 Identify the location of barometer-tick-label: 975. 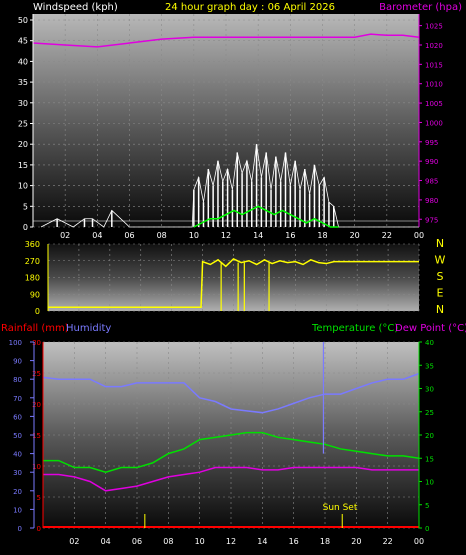
(431, 220).